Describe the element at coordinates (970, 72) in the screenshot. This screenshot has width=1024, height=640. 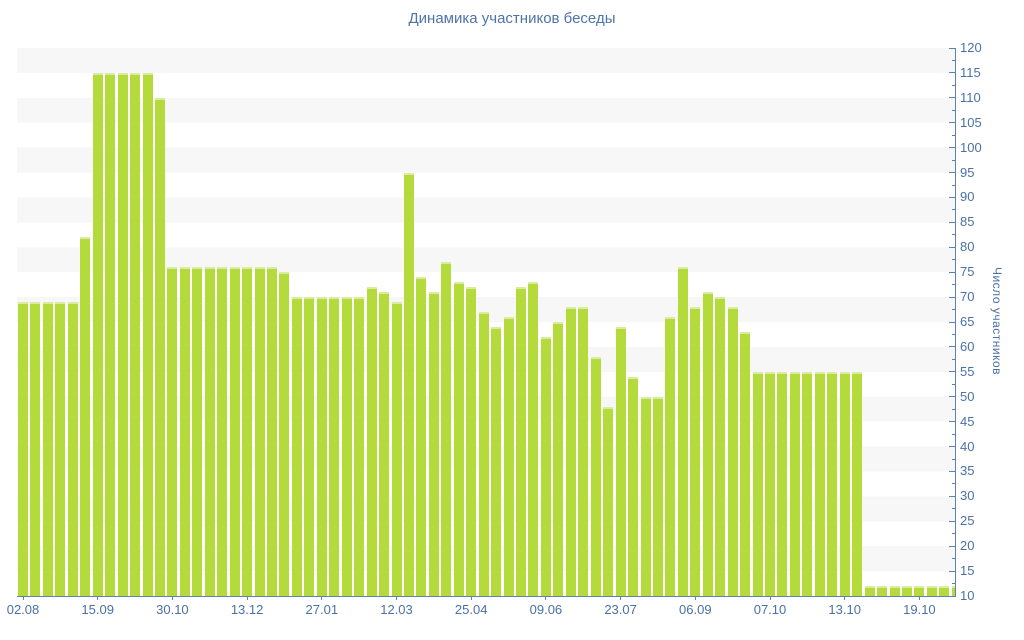
I see `y-tick-label: 115` at that location.